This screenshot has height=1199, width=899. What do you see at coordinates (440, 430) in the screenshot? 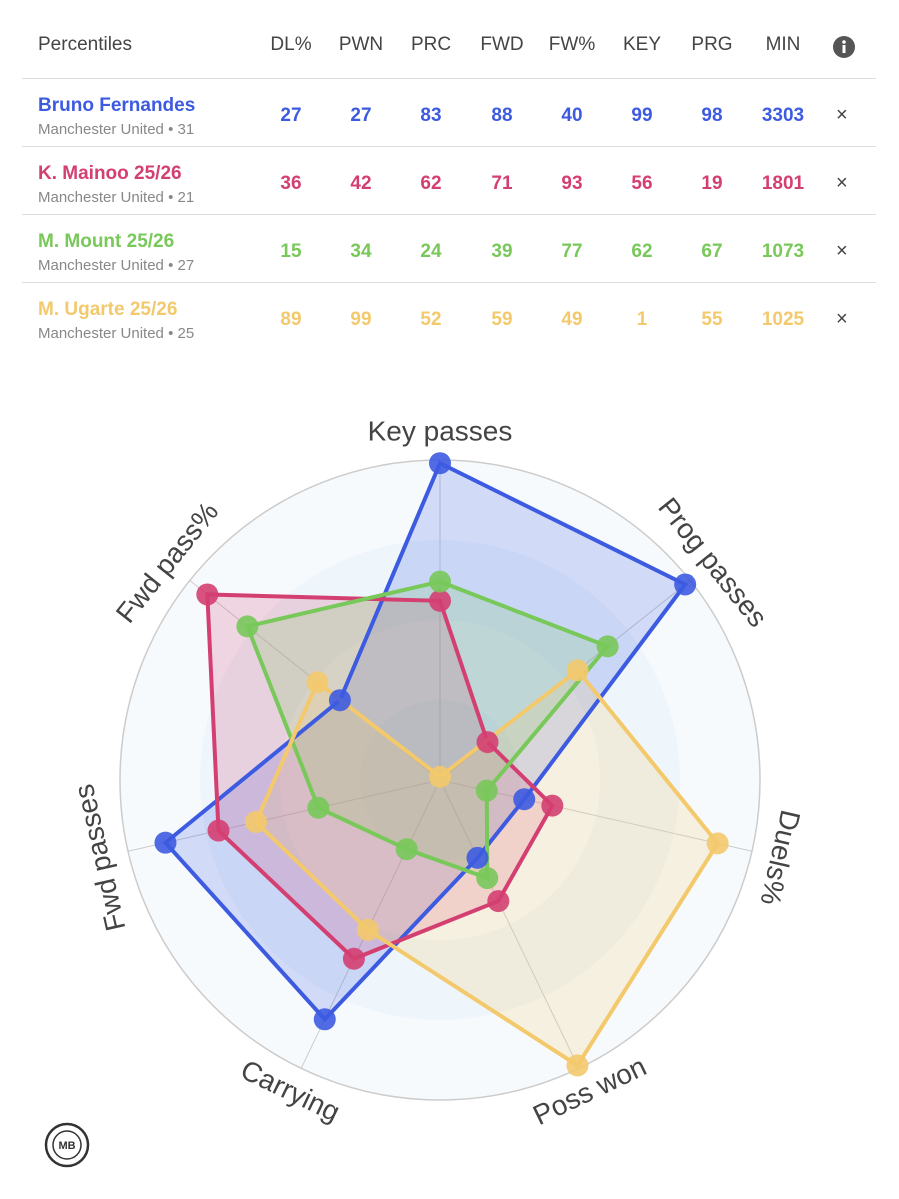
I see `axis-label: Key passes` at bounding box center [440, 430].